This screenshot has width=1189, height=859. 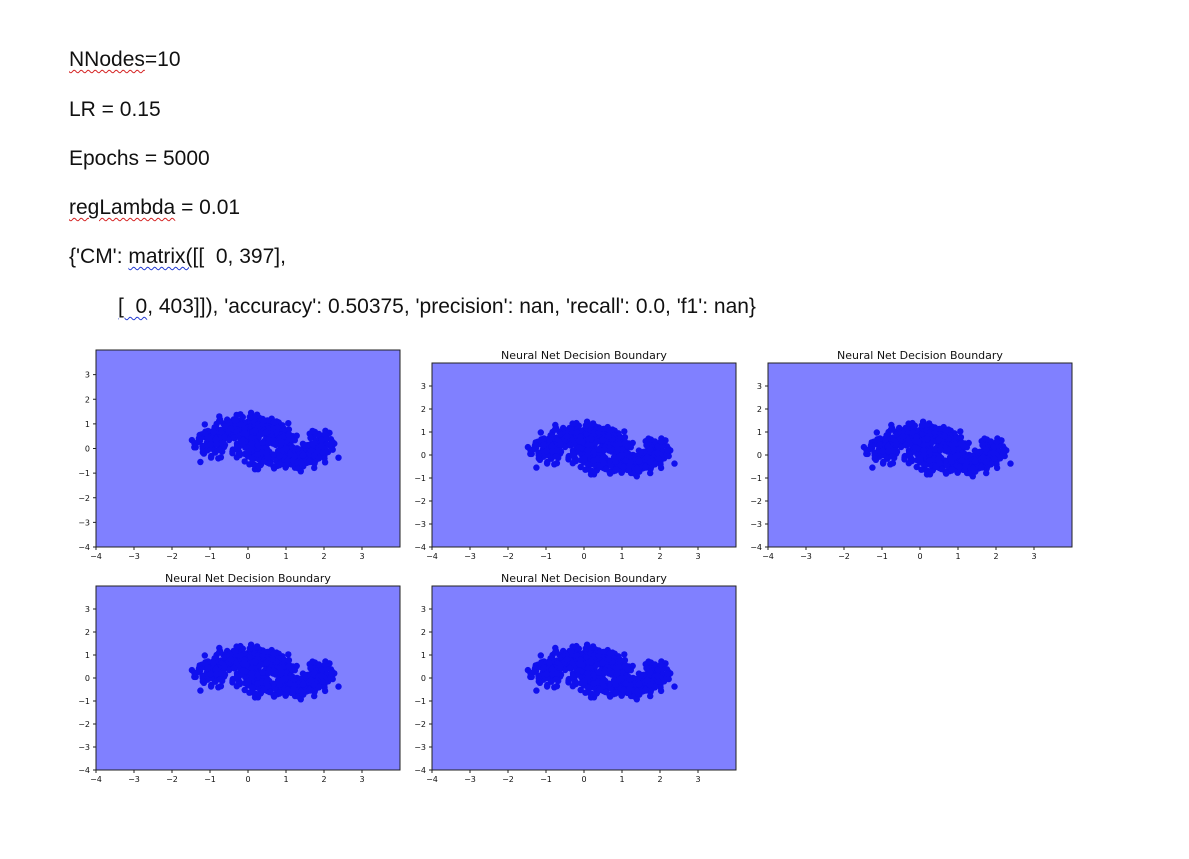 I want to click on x-tick-label: 1, so click(x=621, y=779).